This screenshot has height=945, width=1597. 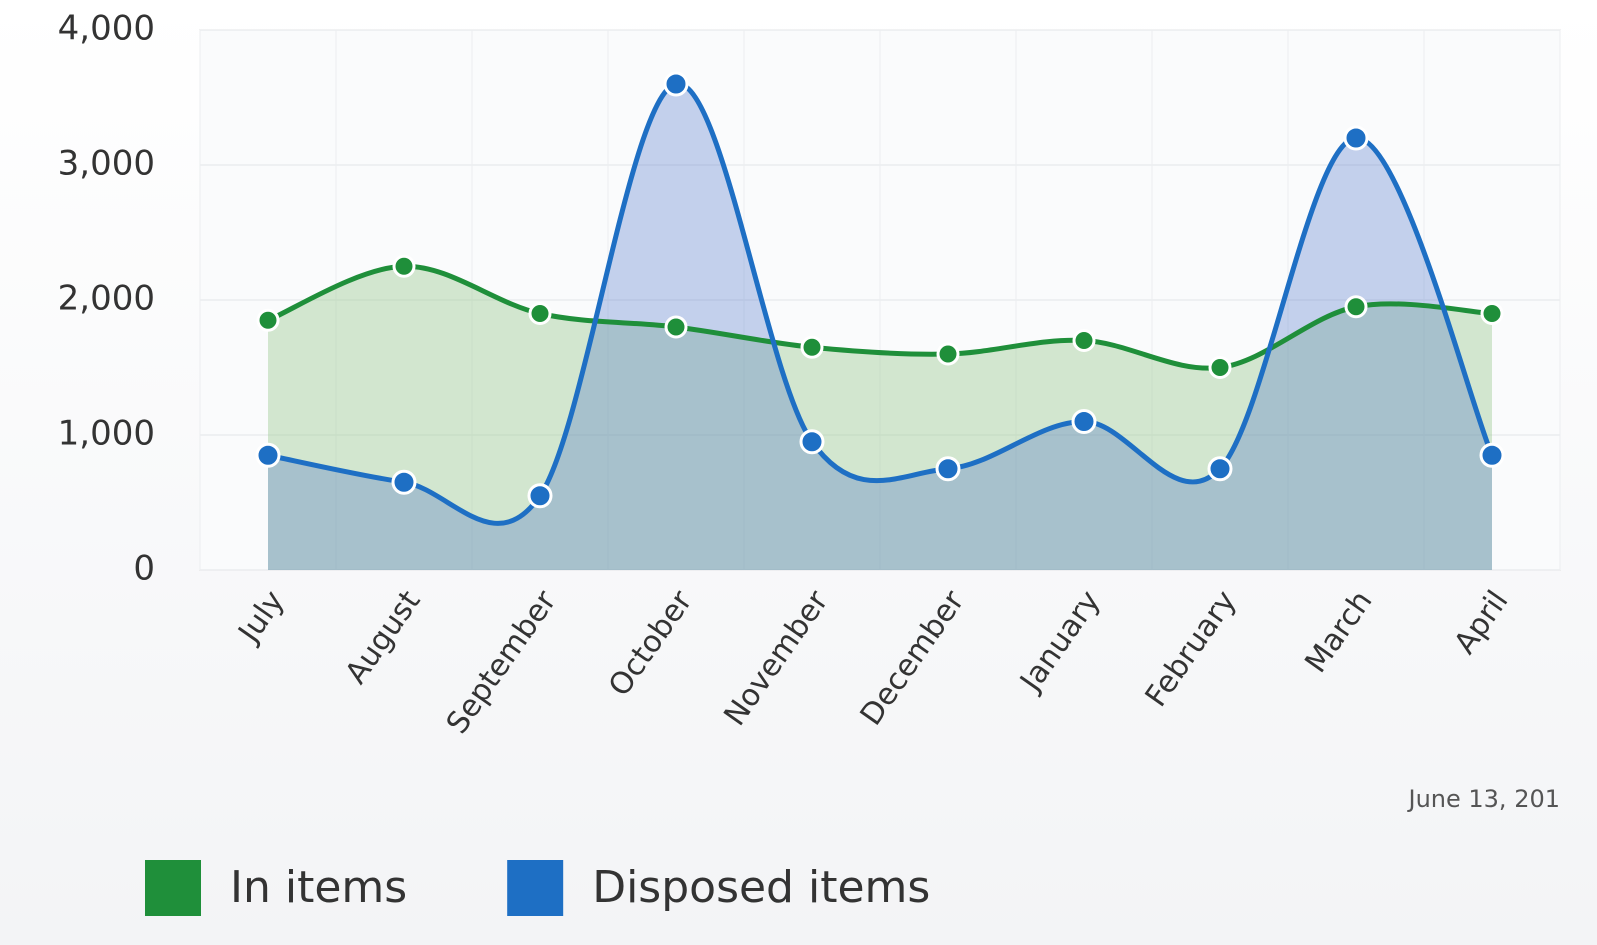 What do you see at coordinates (318, 887) in the screenshot?
I see `legend-label: In items` at bounding box center [318, 887].